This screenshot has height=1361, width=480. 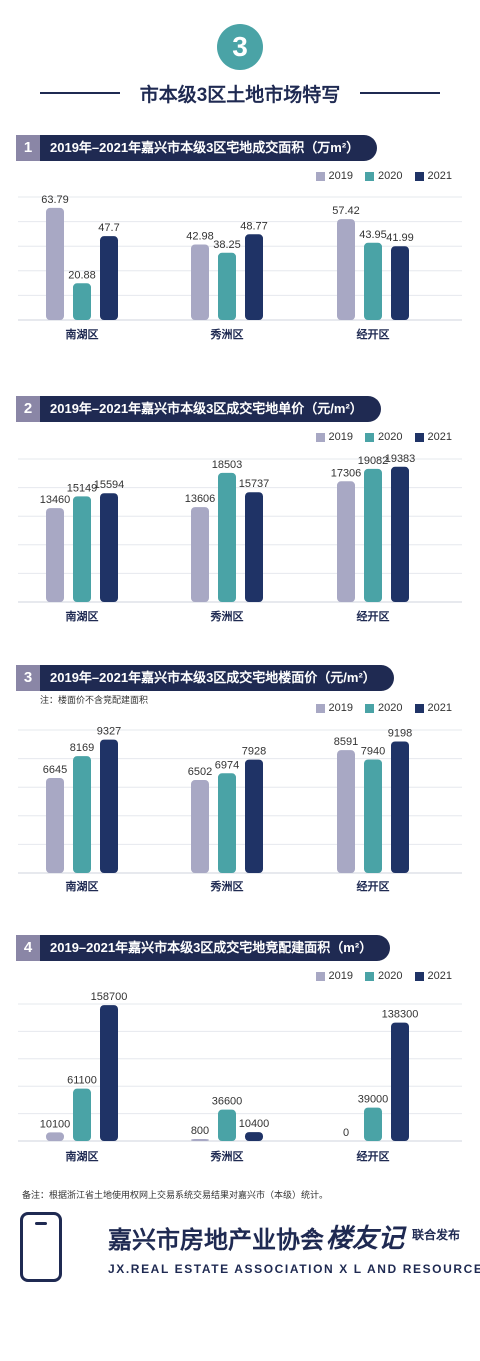 I want to click on legend-item-2019: 2019, so click(x=334, y=708).